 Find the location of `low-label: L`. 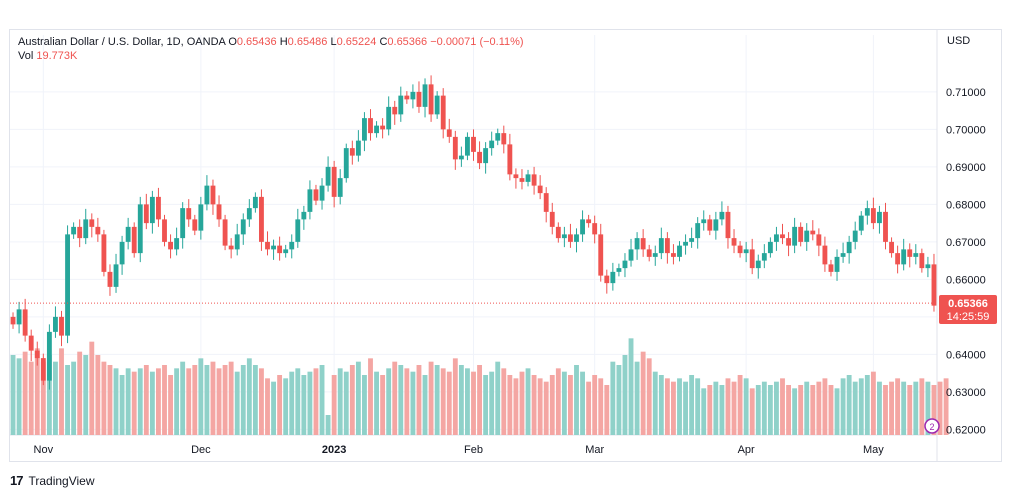

low-label: L is located at coordinates (333, 42).